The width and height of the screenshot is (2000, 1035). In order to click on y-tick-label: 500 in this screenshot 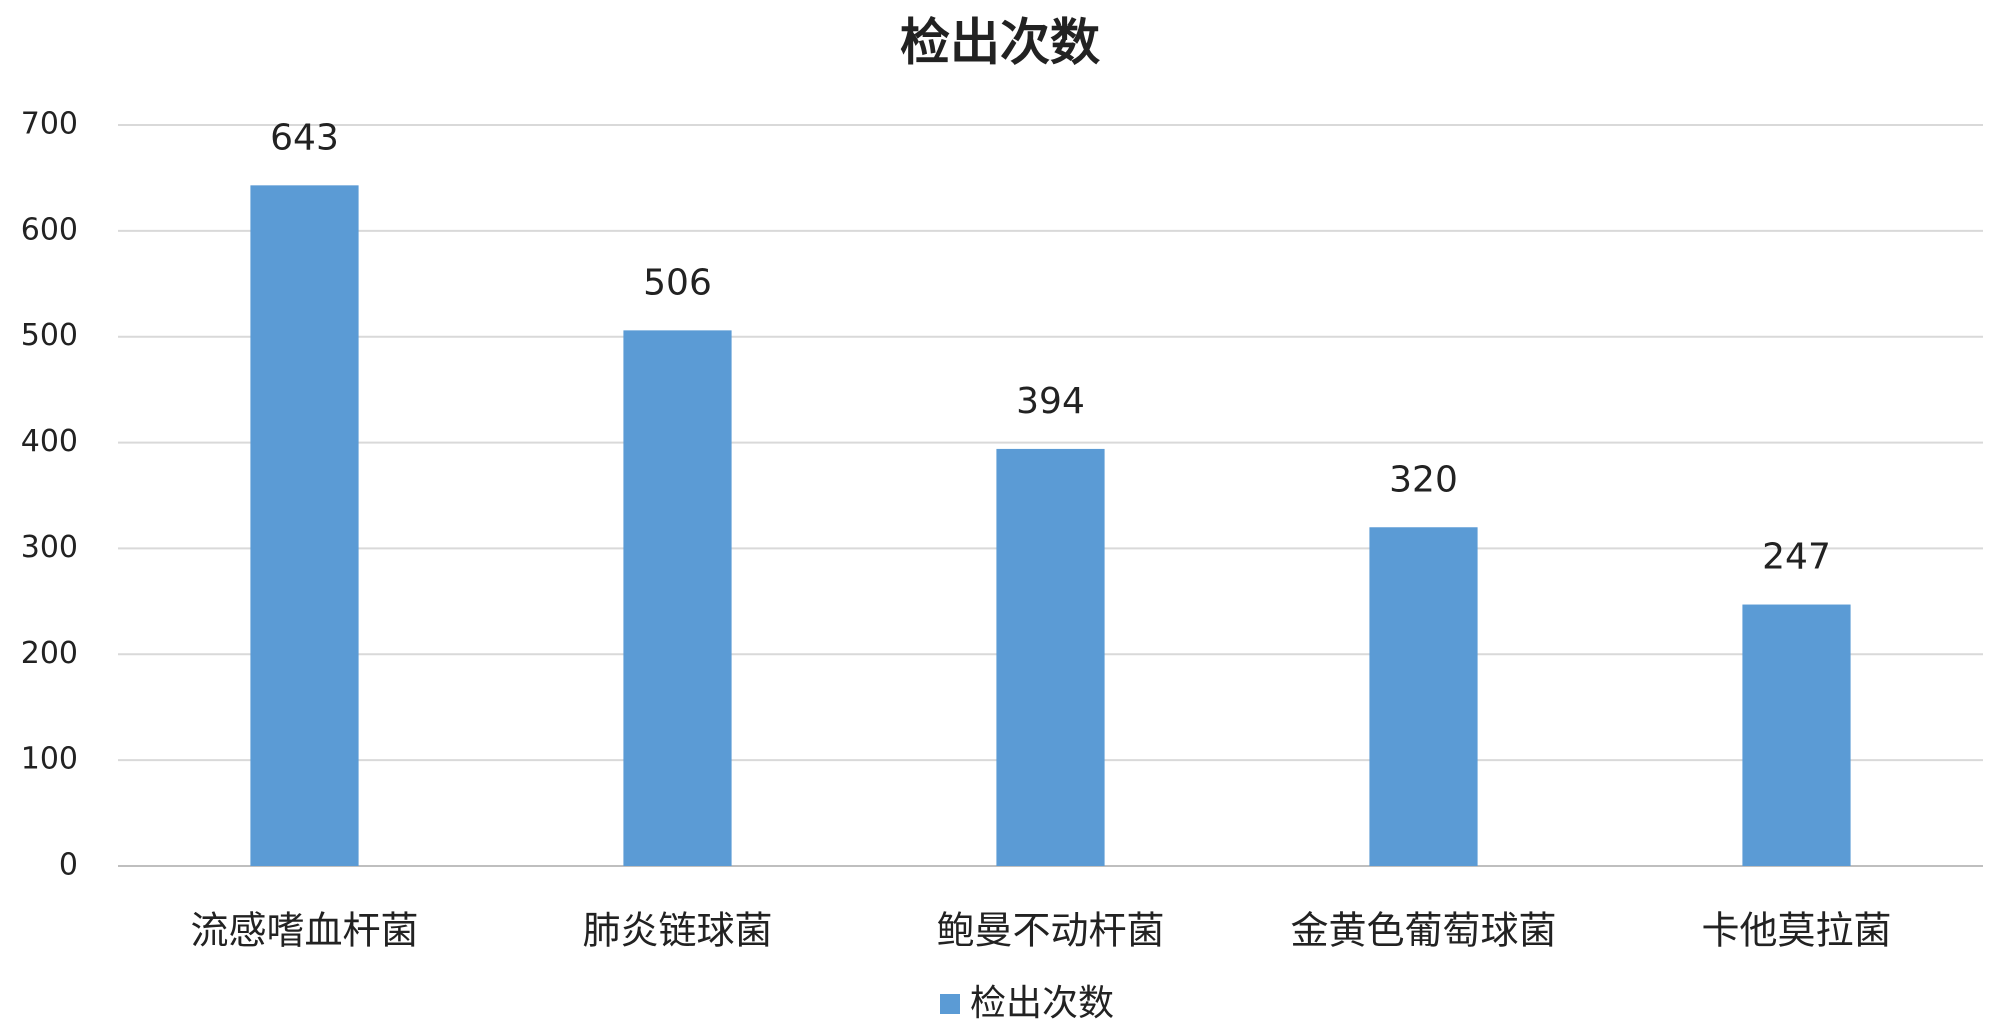, I will do `click(49, 335)`.